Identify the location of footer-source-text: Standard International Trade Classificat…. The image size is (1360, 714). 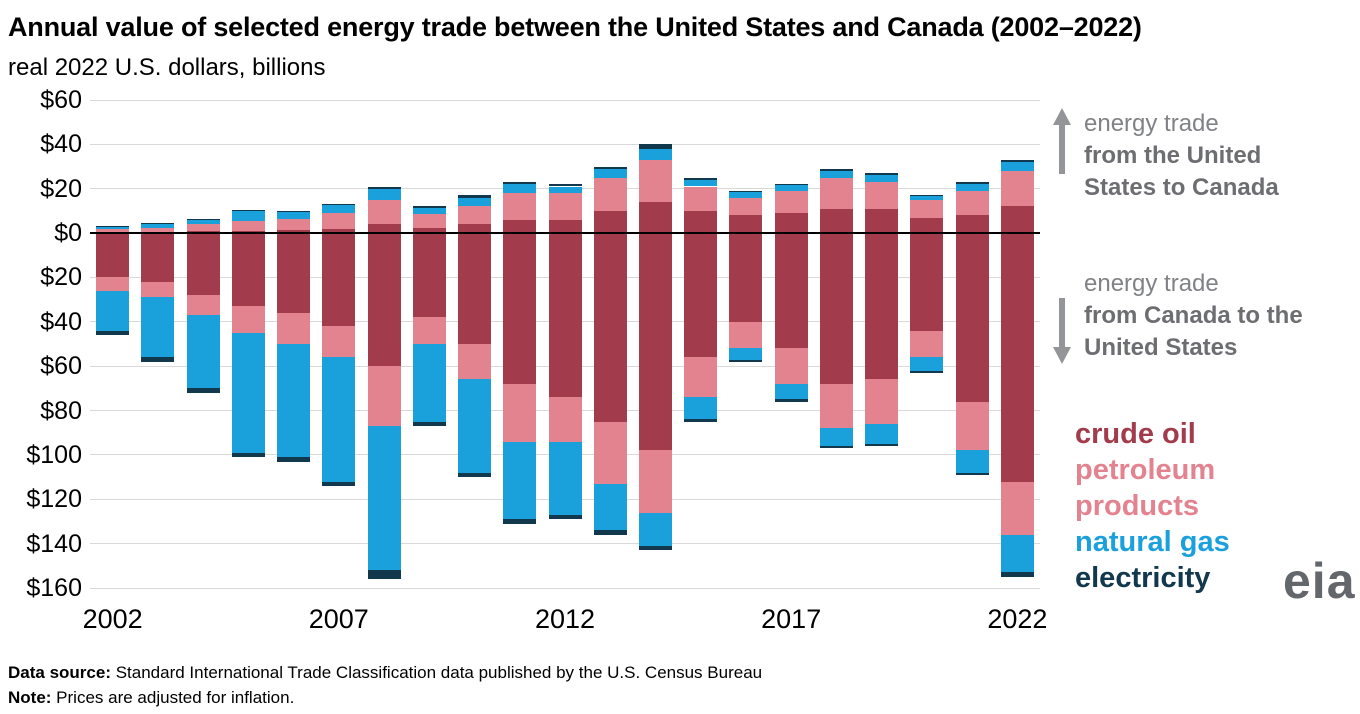
(436, 672).